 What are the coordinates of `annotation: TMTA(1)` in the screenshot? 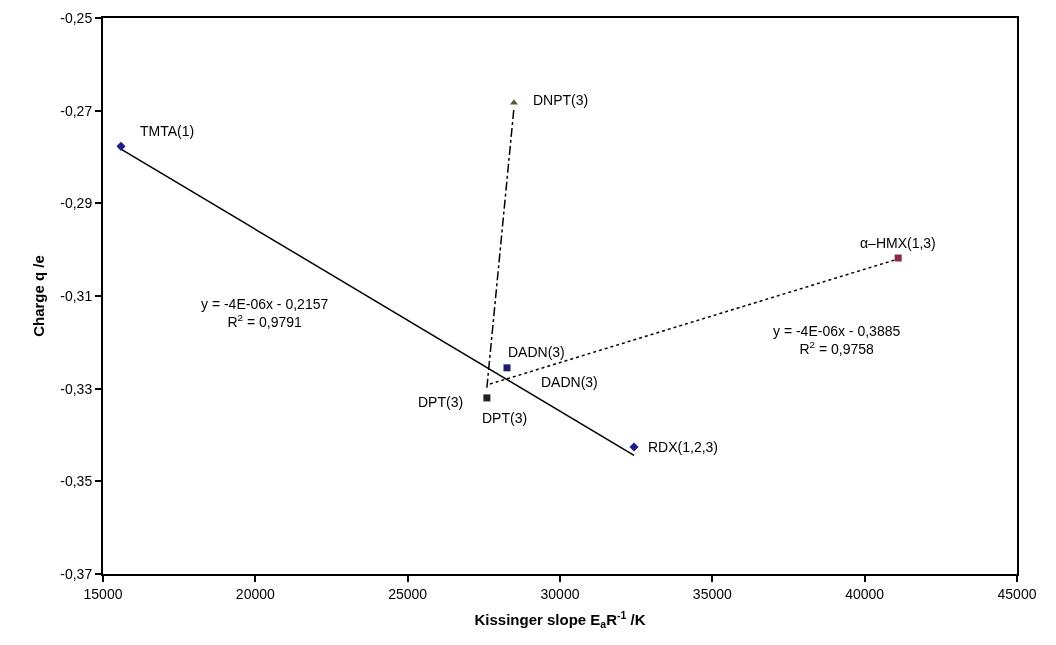 It's located at (167, 131).